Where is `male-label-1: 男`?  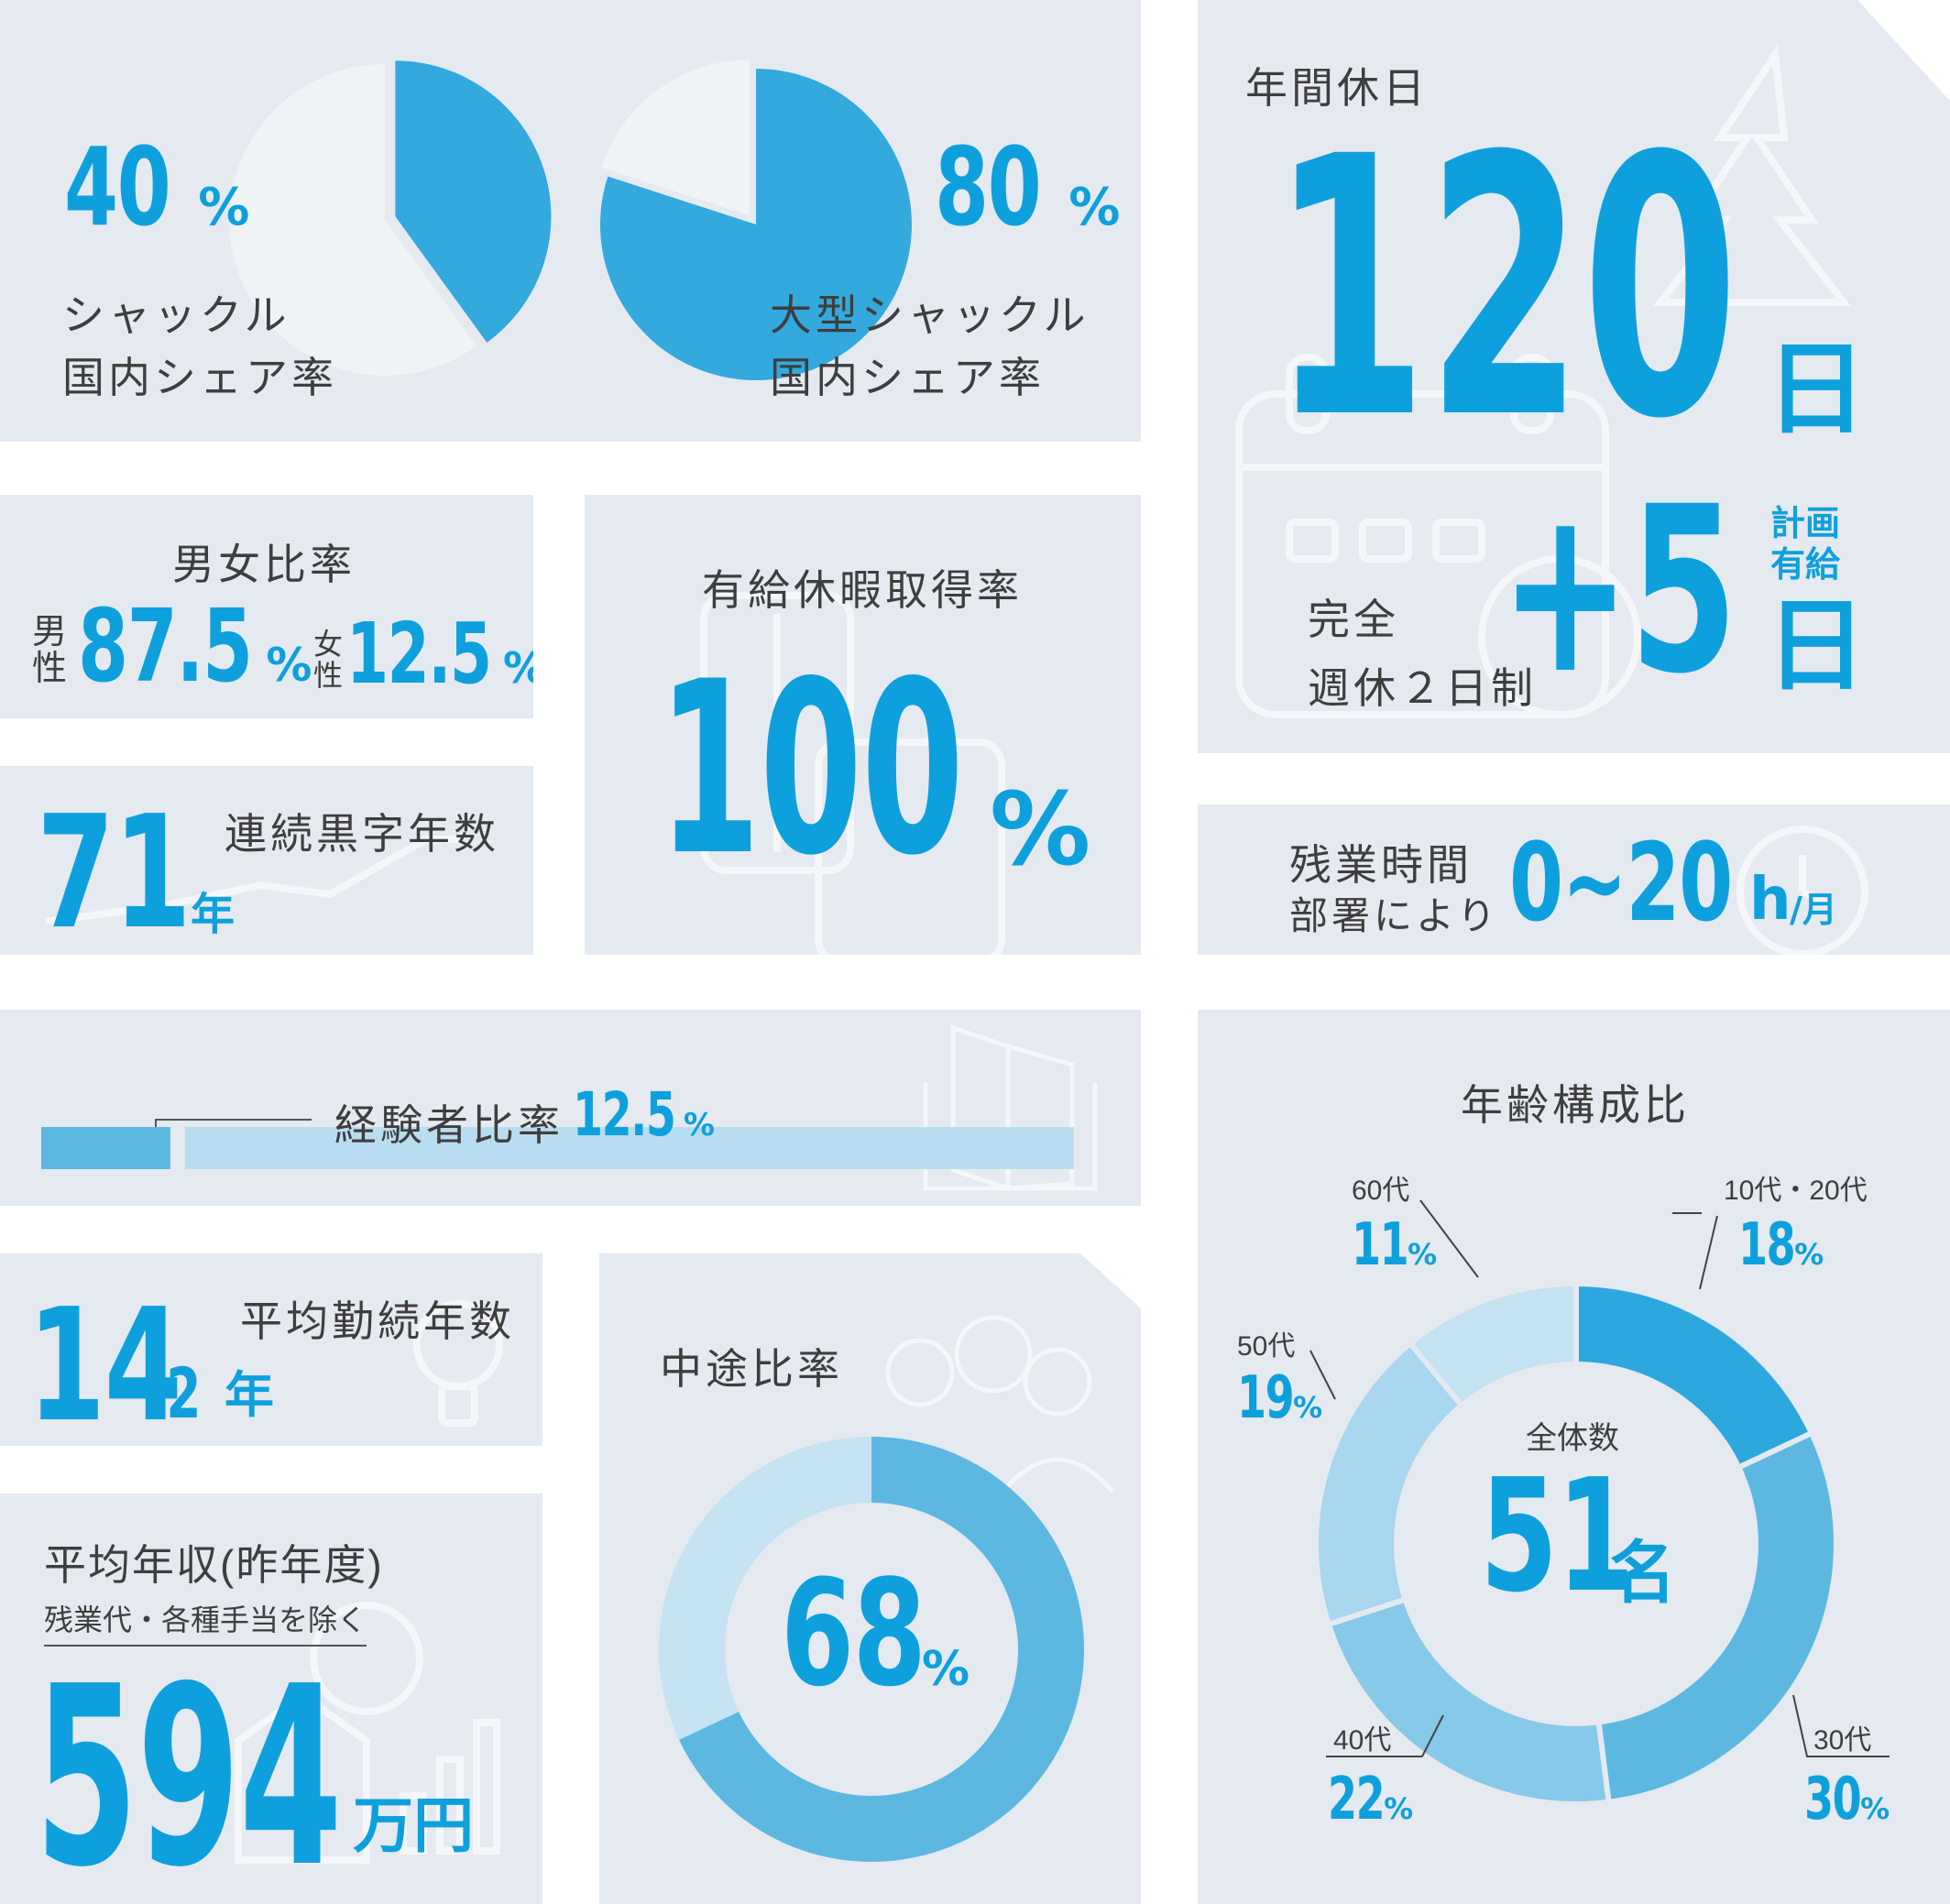
male-label-1: 男 is located at coordinates (50, 632).